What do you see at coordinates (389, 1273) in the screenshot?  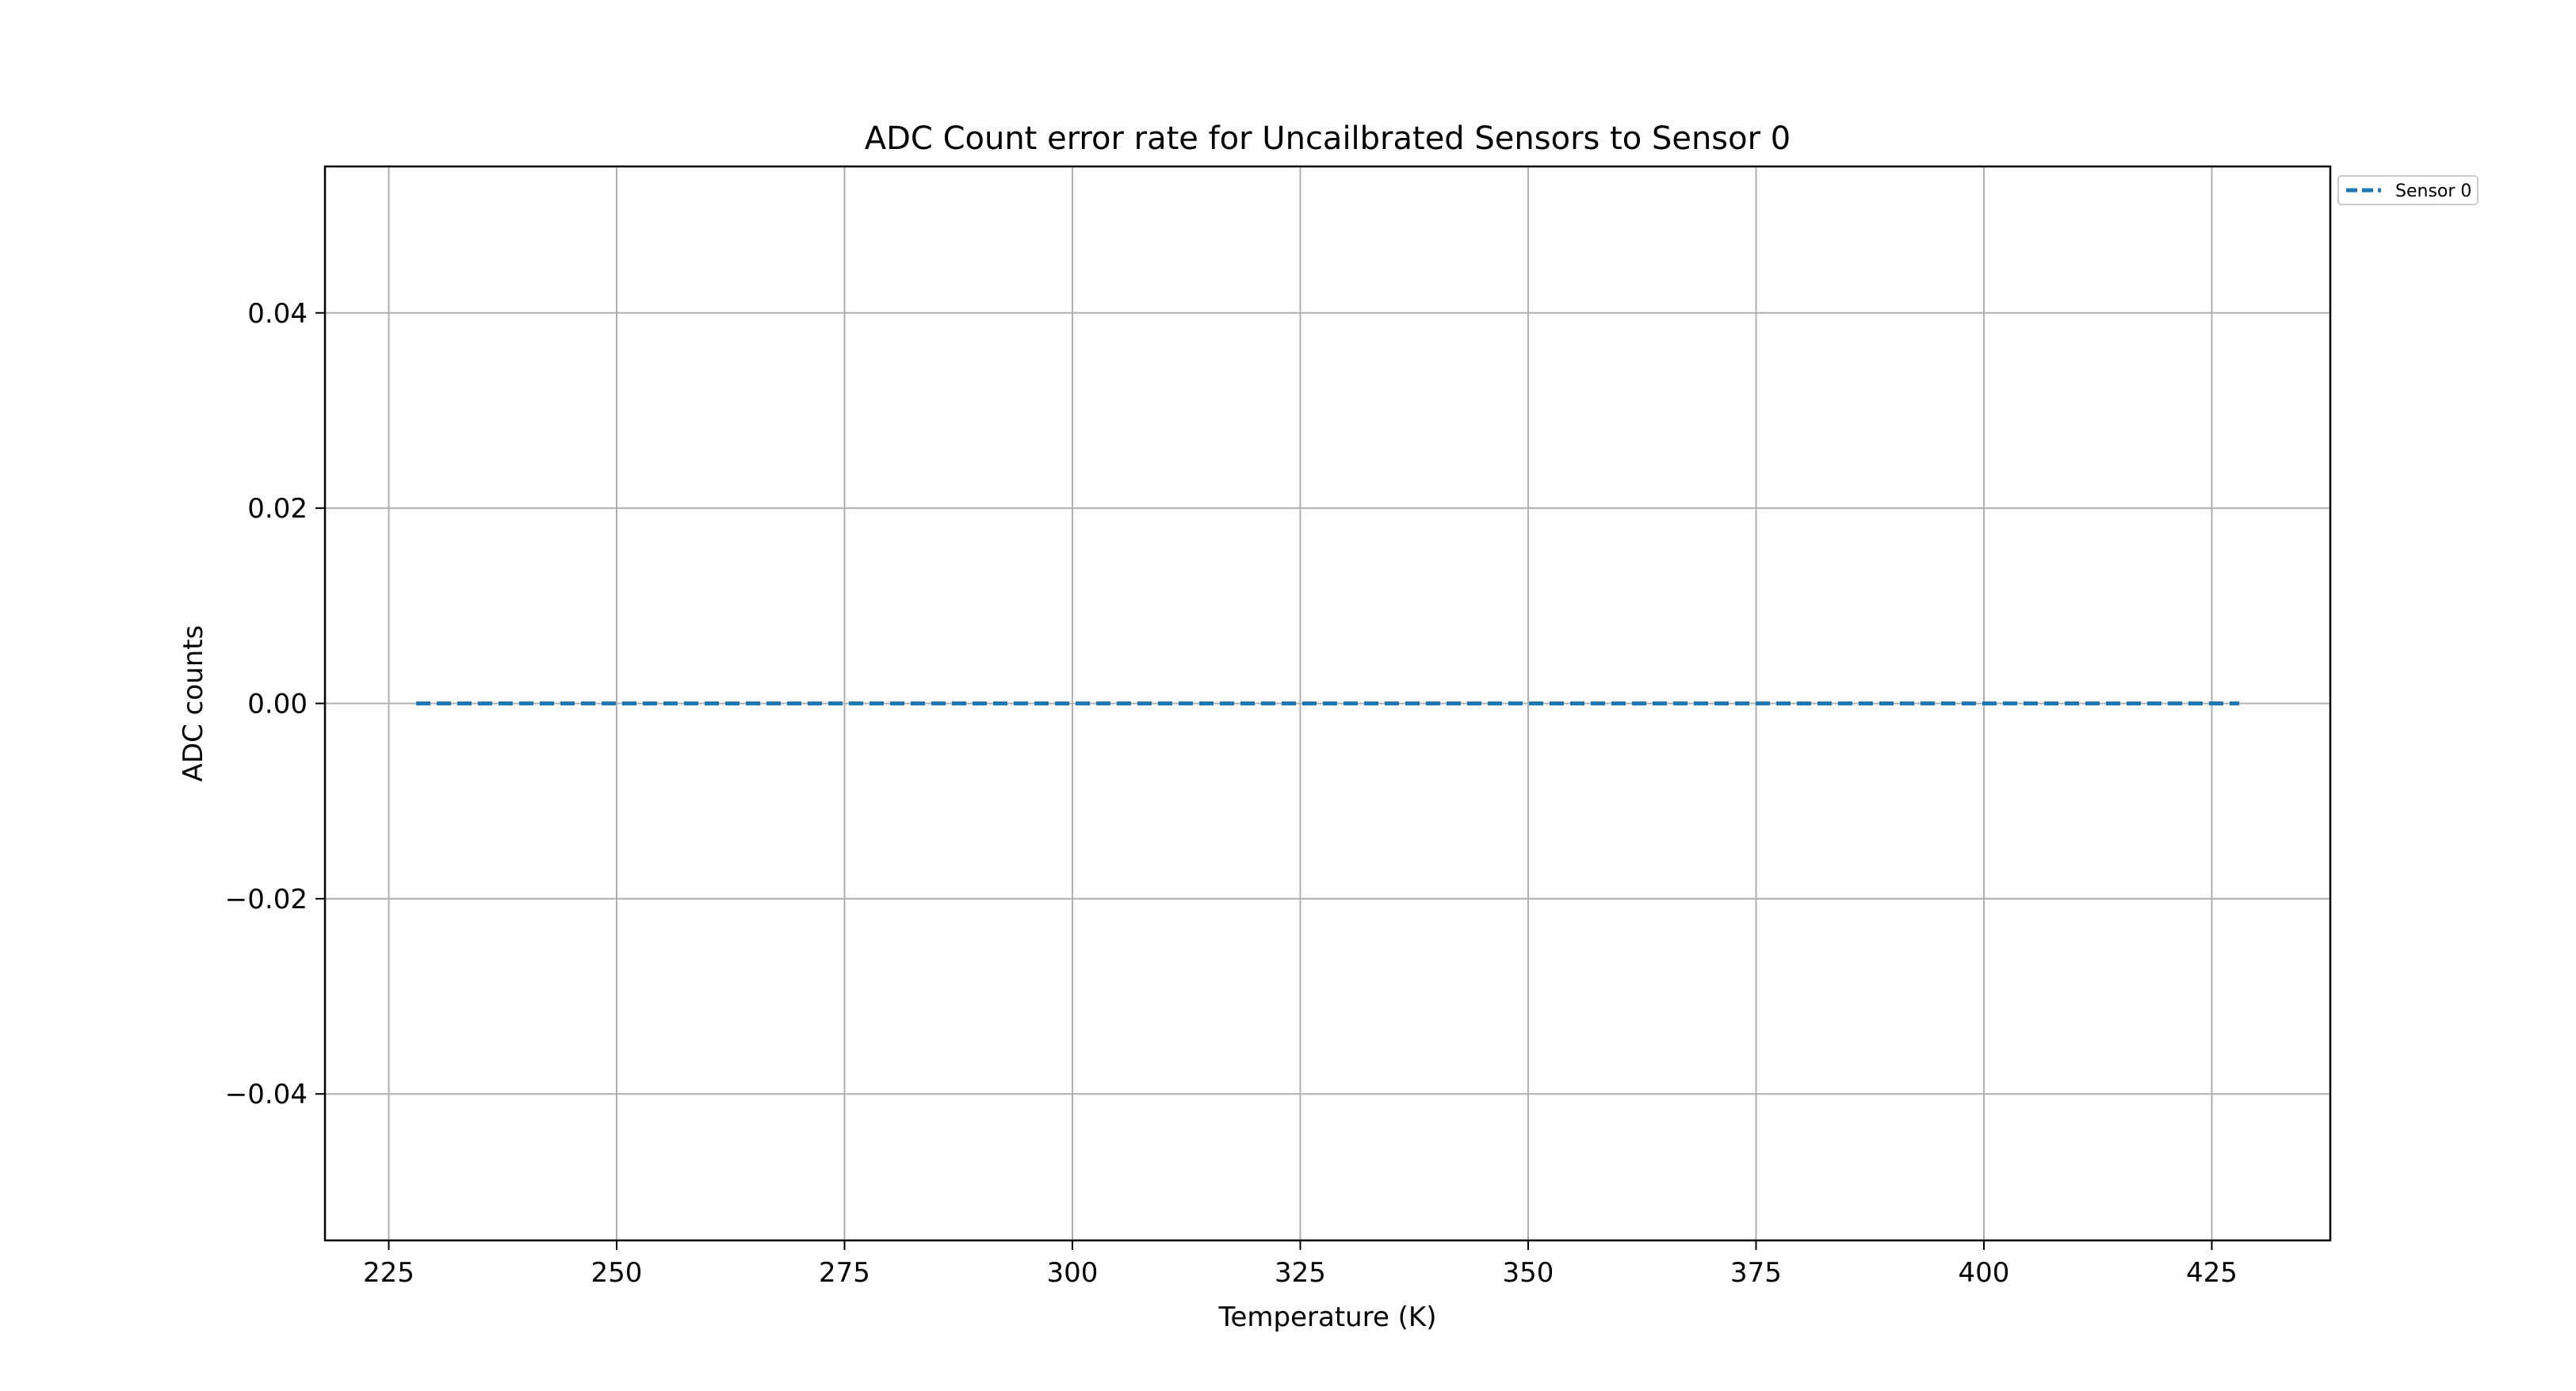 I see `x-tick-label: 225` at bounding box center [389, 1273].